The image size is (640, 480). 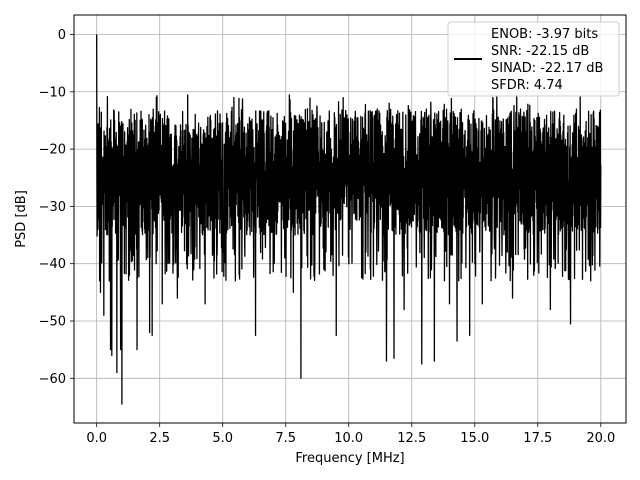 What do you see at coordinates (222, 438) in the screenshot?
I see `x-tick-label: 5.0` at bounding box center [222, 438].